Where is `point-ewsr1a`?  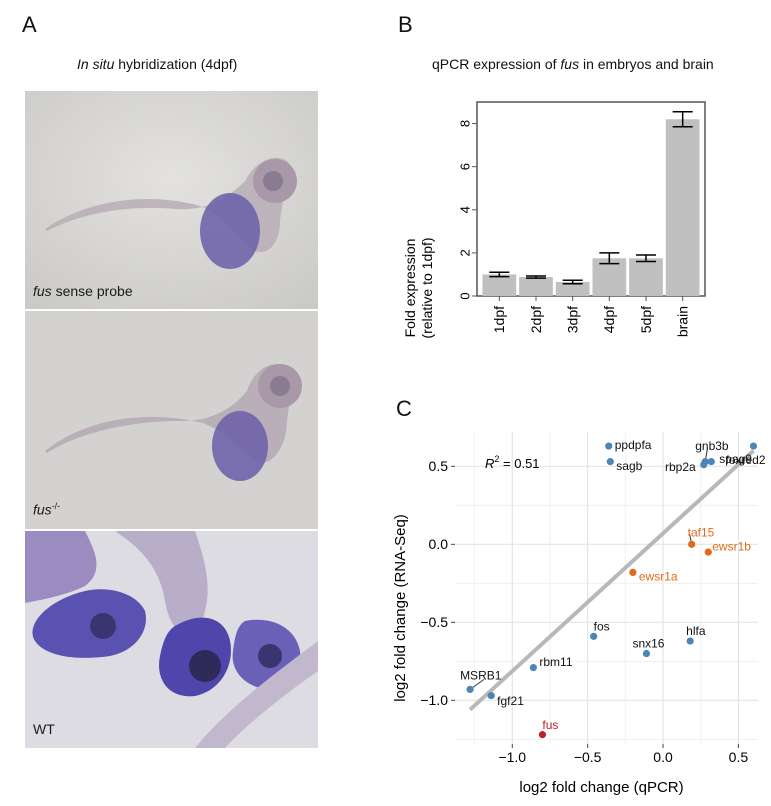 point-ewsr1a is located at coordinates (633, 572).